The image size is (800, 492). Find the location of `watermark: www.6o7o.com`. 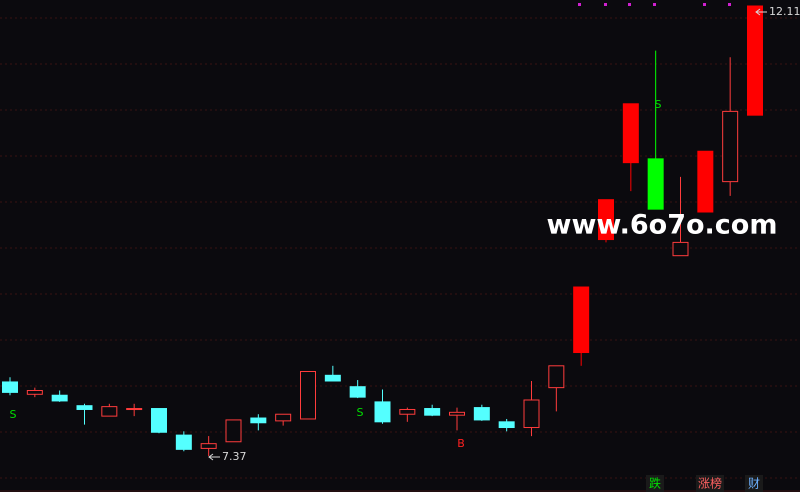

watermark: www.6o7o.com is located at coordinates (662, 225).